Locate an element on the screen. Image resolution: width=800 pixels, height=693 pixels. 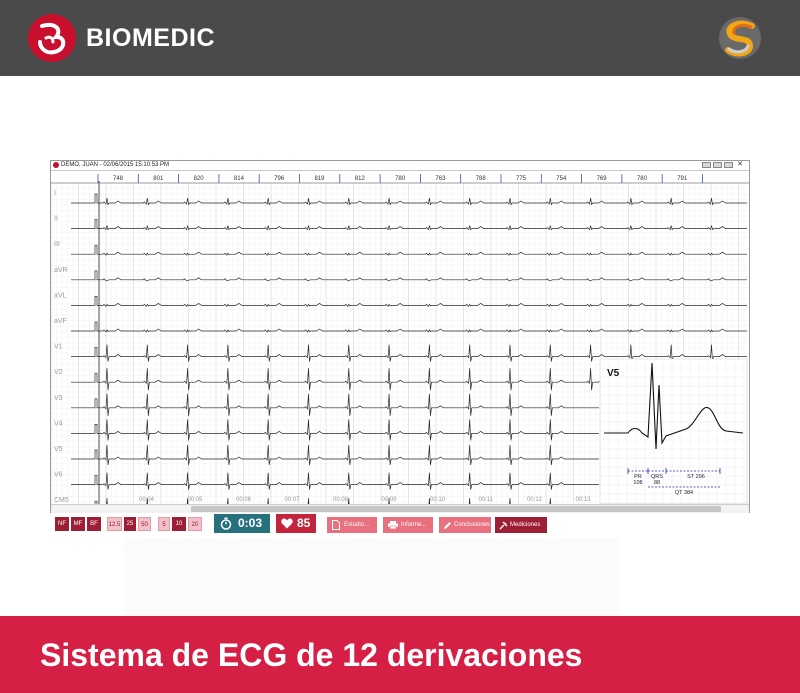
pencil-icon is located at coordinates (447, 525).